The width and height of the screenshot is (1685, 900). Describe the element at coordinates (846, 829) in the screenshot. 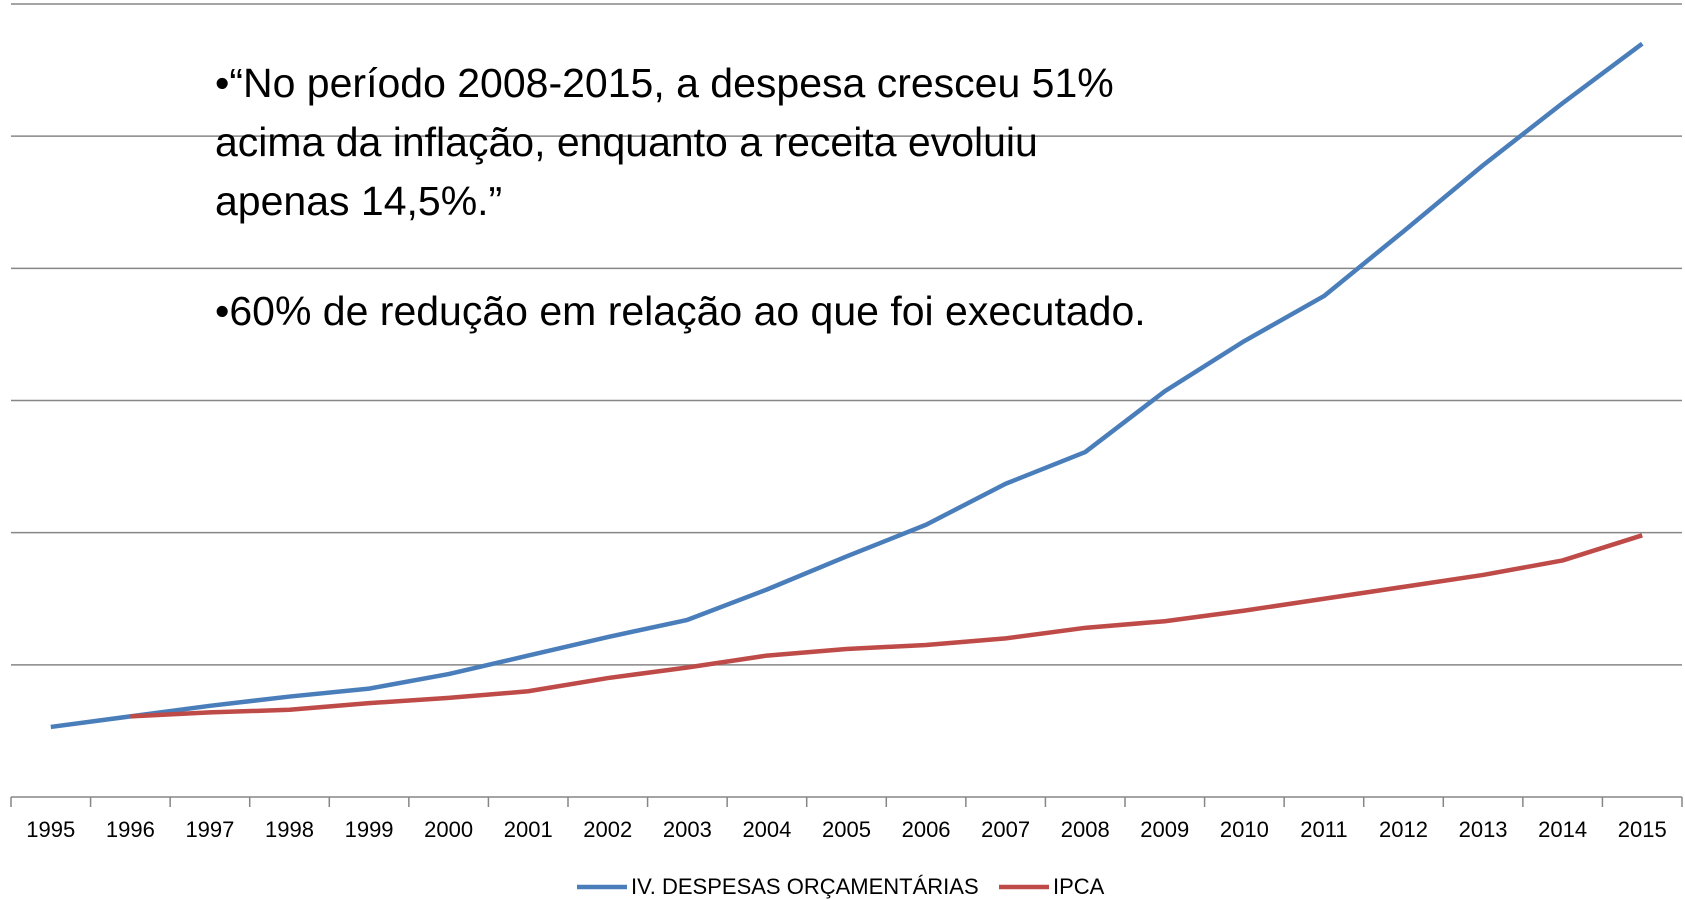

I see `x-tick-label: 2005` at that location.